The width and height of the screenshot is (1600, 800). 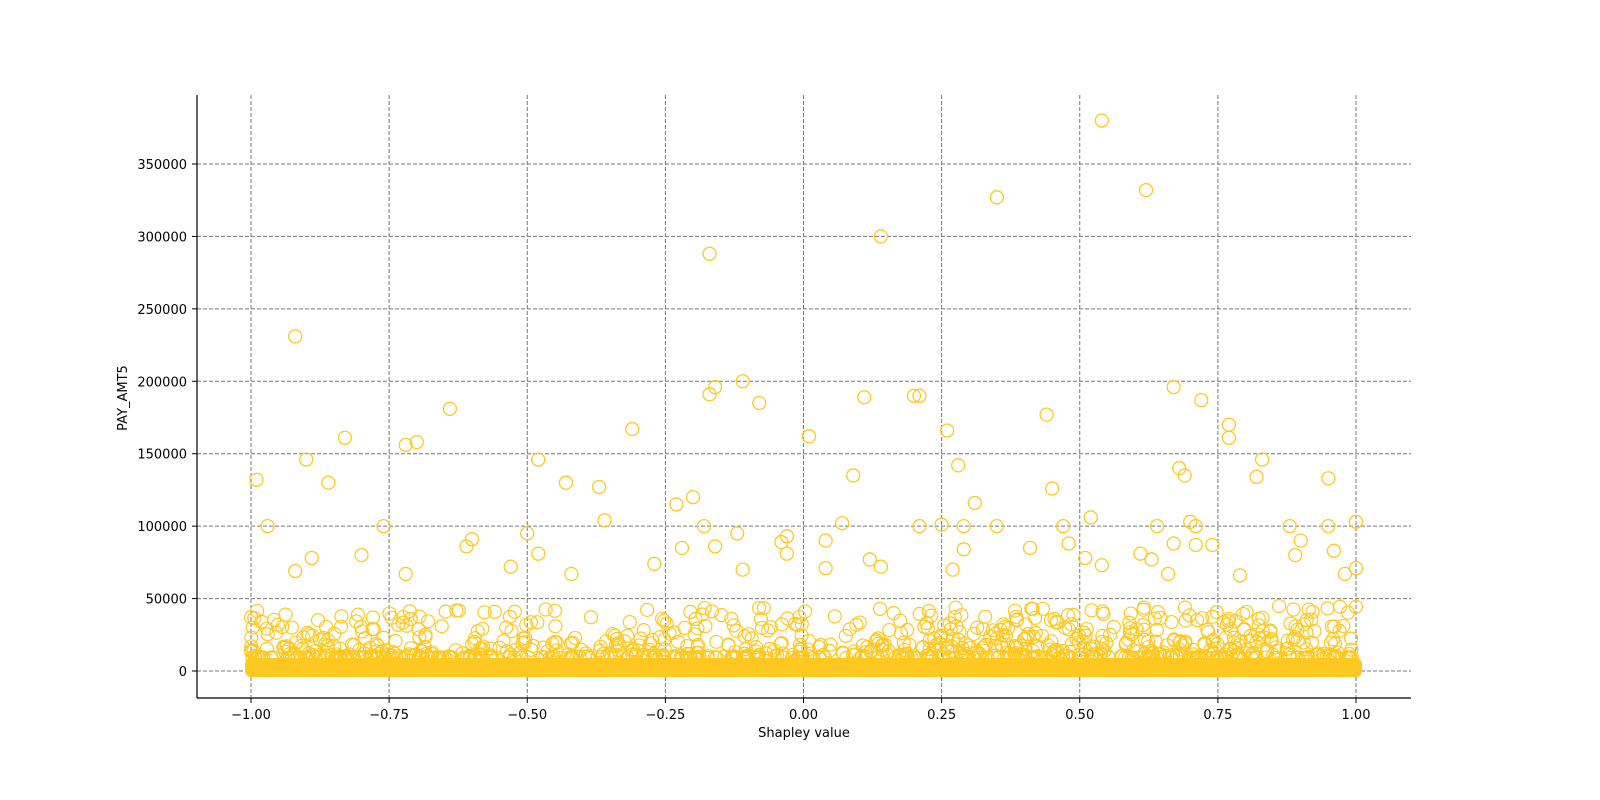 I want to click on y-tick-label: 250000, so click(x=162, y=310).